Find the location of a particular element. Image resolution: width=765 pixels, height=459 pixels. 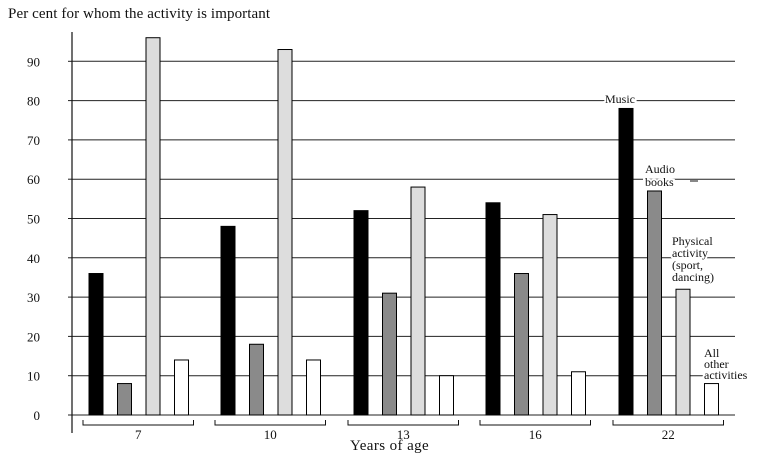

series-label-line: Audio is located at coordinates (660, 169).